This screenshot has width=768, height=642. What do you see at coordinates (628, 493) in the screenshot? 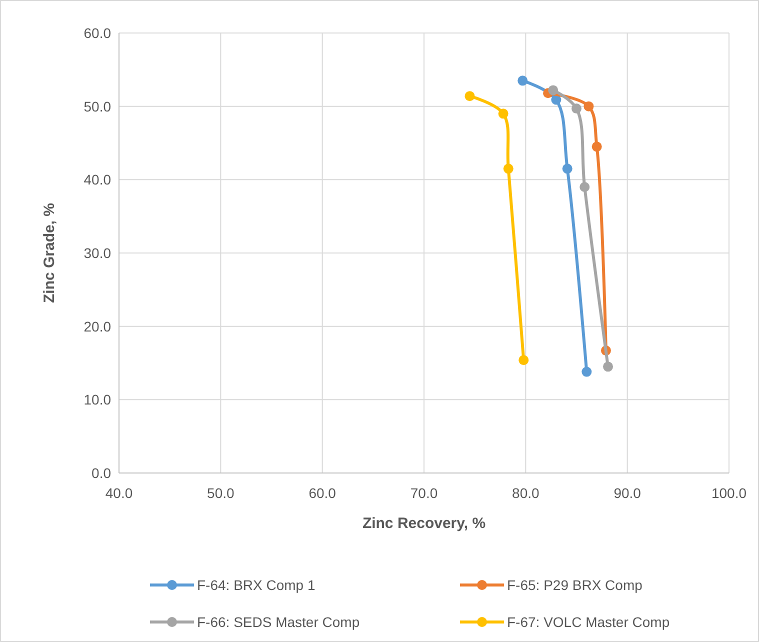
I see `x-tick-label: 90.0` at bounding box center [628, 493].